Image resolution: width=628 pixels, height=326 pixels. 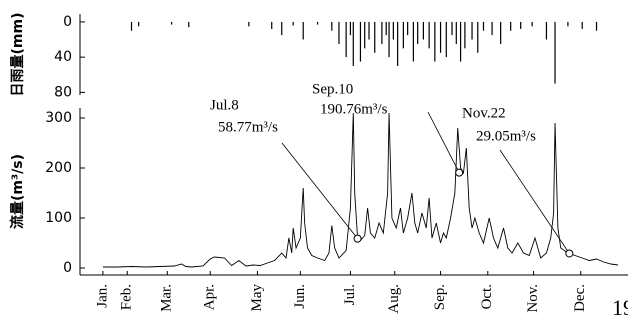 What do you see at coordinates (440, 297) in the screenshot?
I see `x-tick-label: Sep.` at bounding box center [440, 297].